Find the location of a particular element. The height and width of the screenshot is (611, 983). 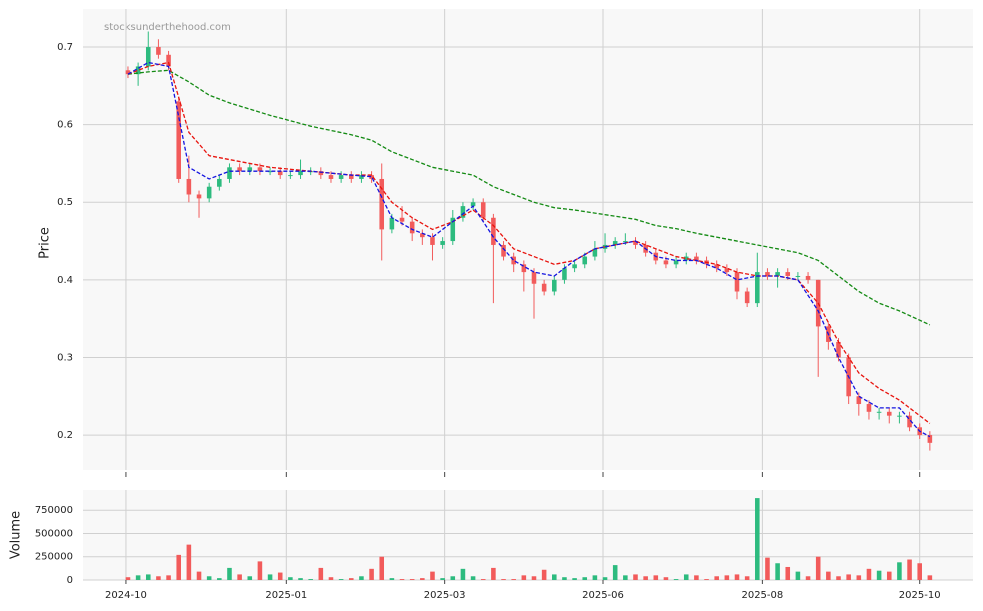

x-tick-label: 2025-01 is located at coordinates (286, 595).